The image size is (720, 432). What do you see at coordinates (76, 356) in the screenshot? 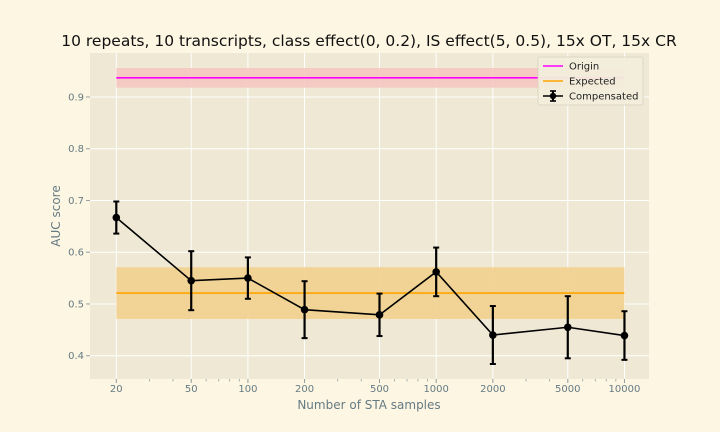
I see `y-tick-label: 0.4` at bounding box center [76, 356].